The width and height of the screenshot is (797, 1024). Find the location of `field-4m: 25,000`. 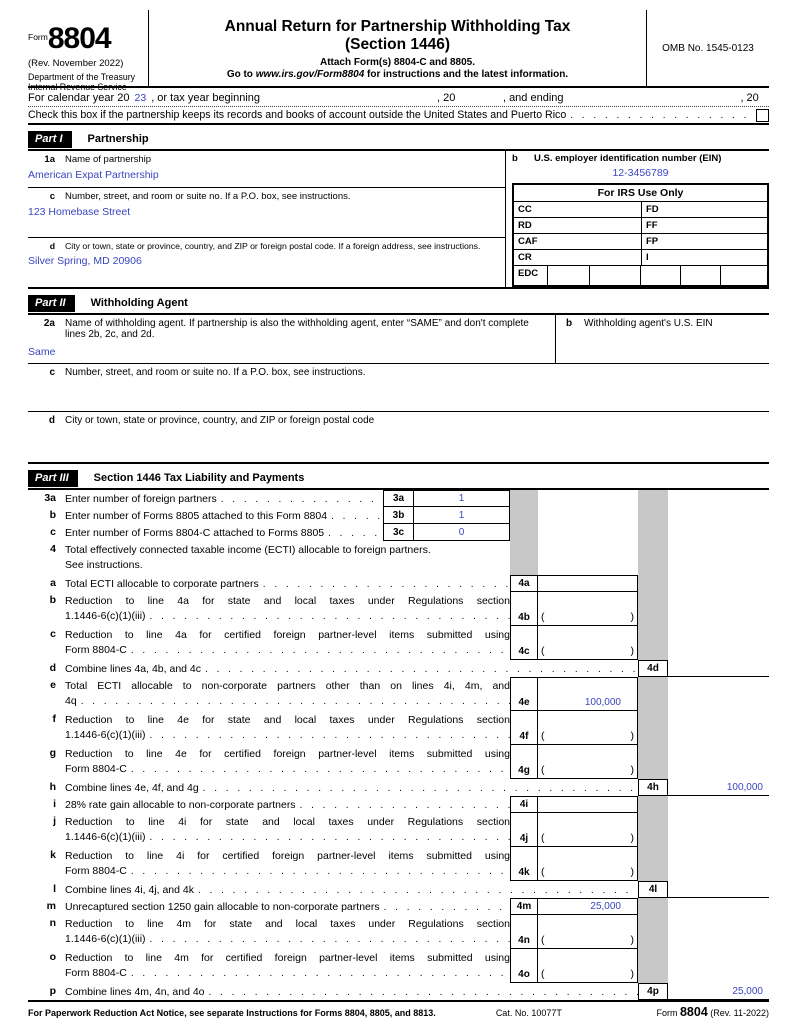

field-4m: 25,000 is located at coordinates (588, 906).